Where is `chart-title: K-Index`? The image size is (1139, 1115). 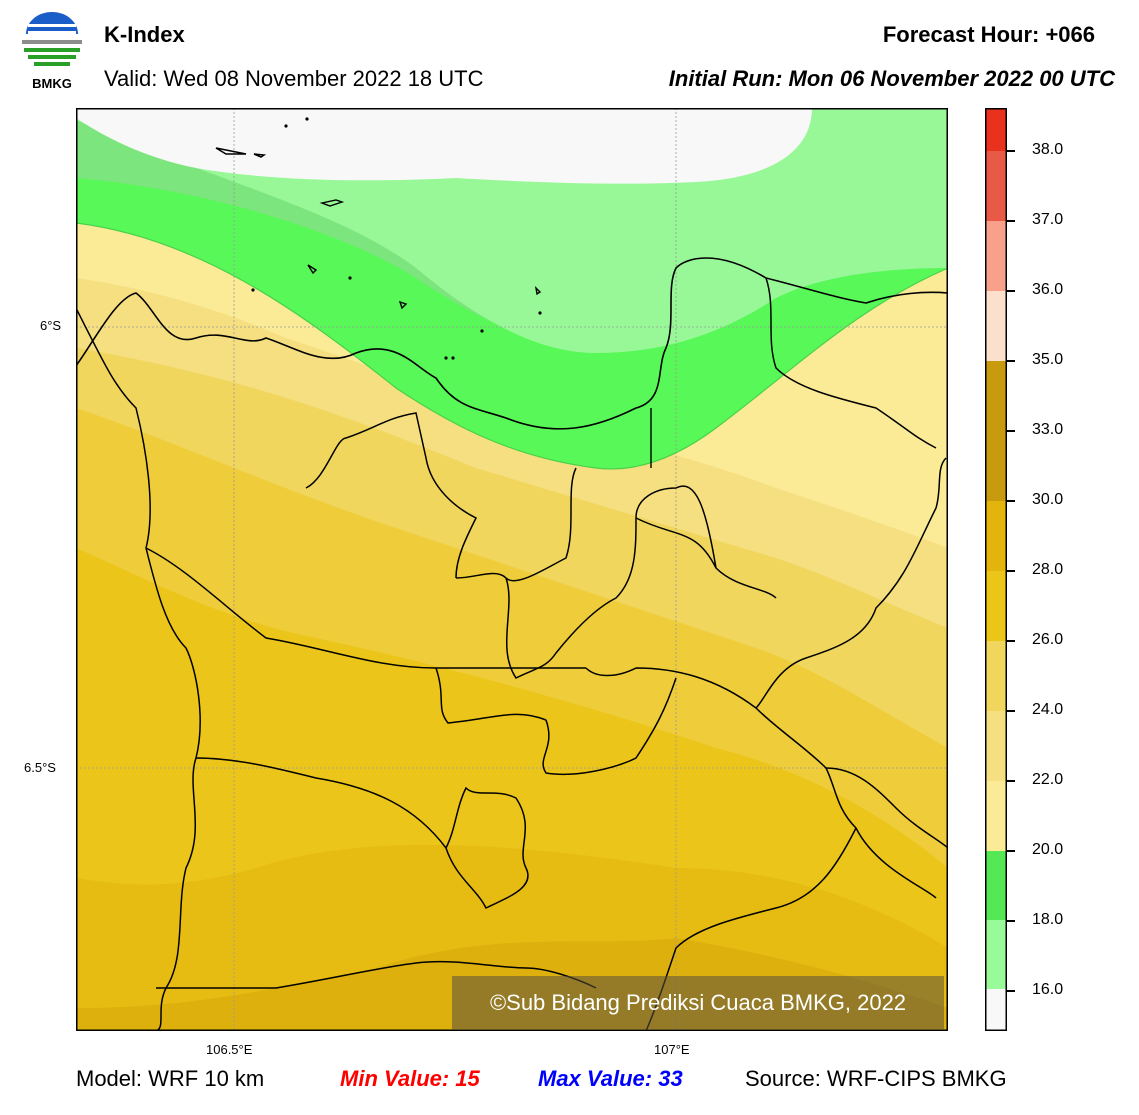
chart-title: K-Index is located at coordinates (144, 34).